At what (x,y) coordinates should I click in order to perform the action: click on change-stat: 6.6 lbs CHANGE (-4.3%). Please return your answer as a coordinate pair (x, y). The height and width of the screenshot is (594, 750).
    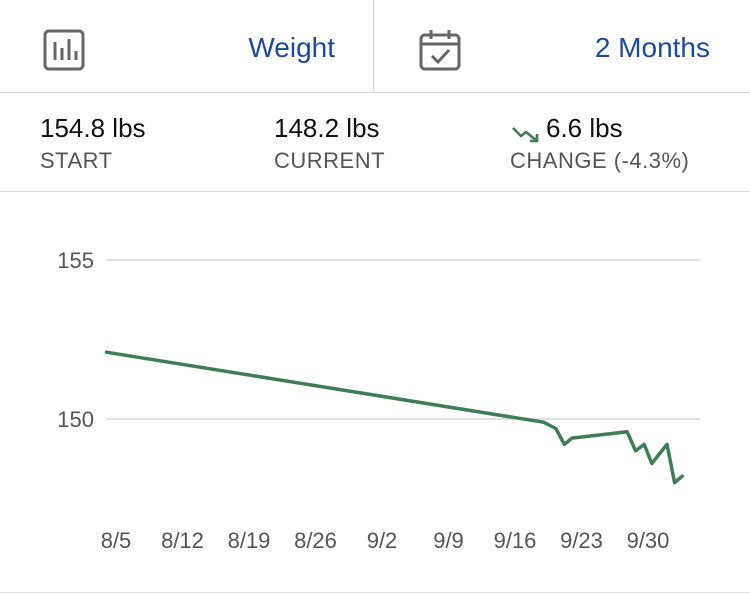
    Looking at the image, I should click on (599, 143).